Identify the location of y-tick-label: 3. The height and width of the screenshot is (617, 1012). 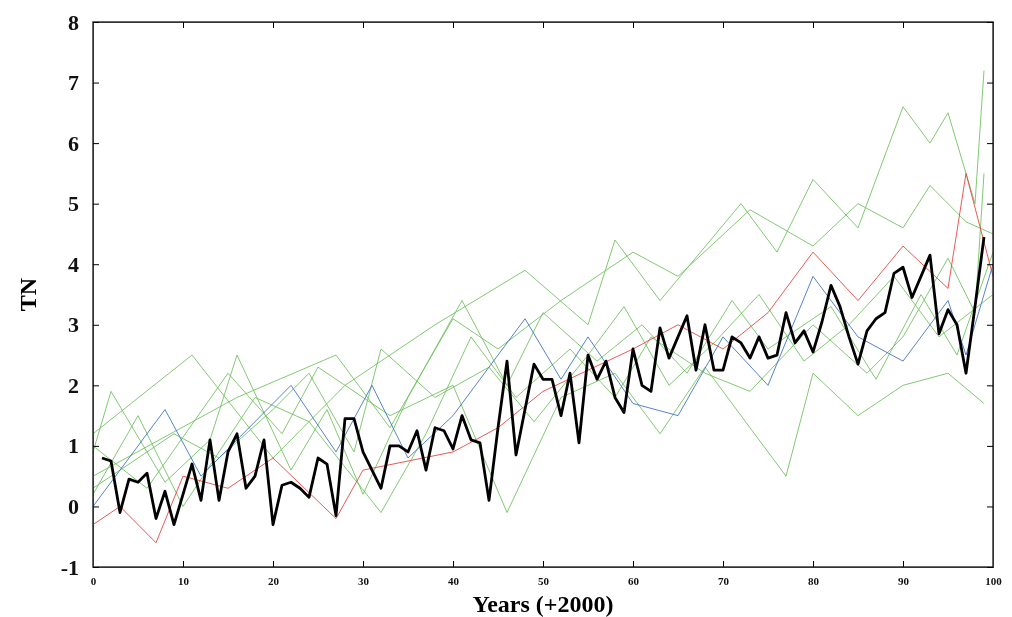
(73, 325).